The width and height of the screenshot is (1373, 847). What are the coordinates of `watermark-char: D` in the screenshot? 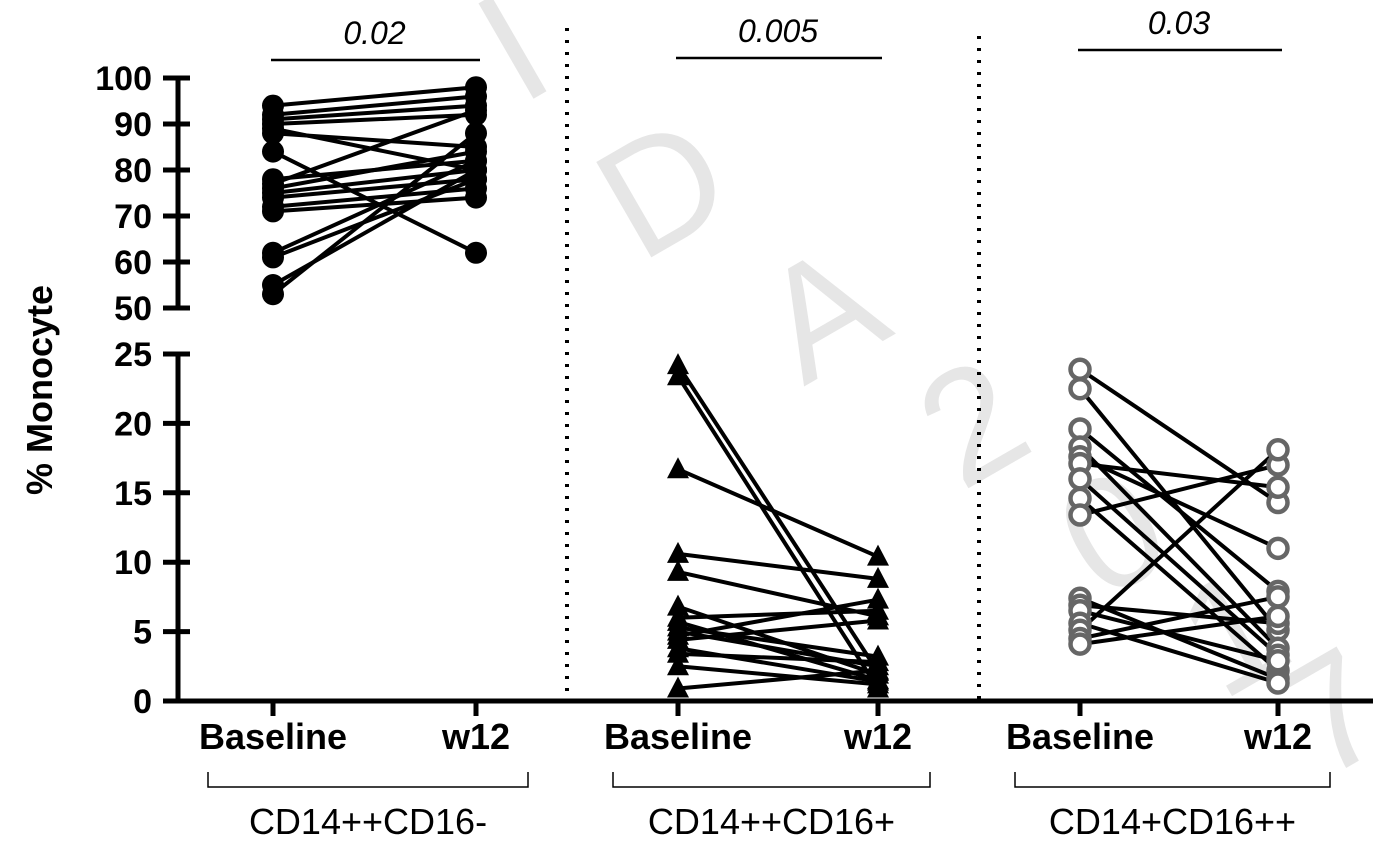 It's located at (662, 187).